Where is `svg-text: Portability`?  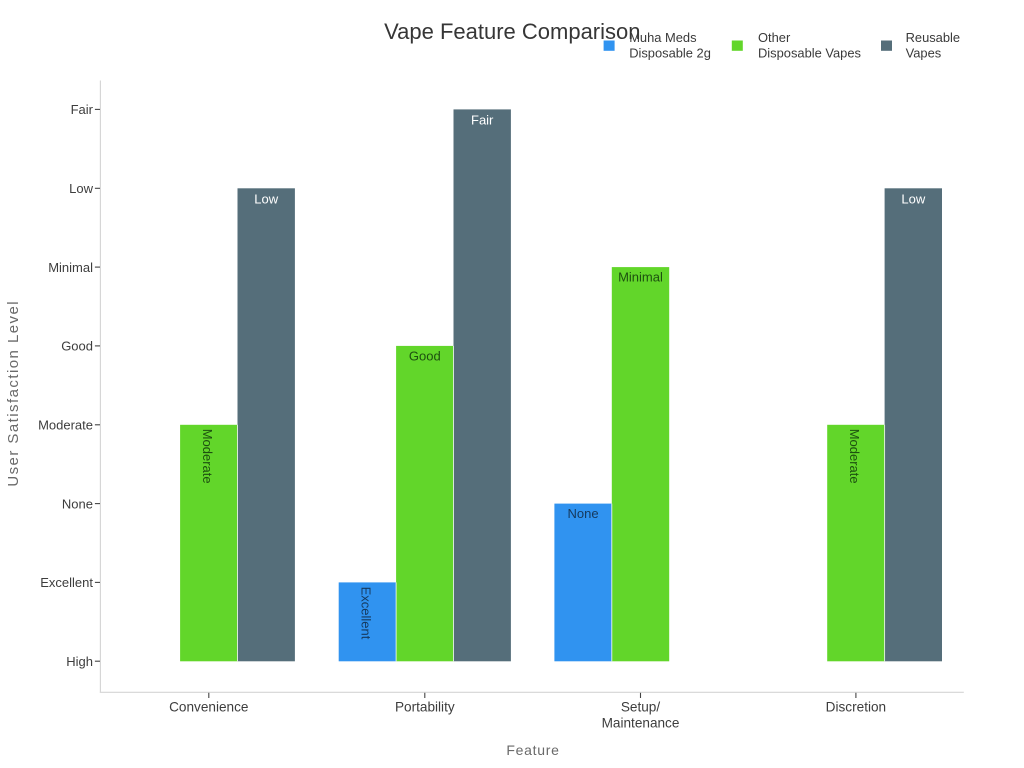
svg-text: Portability is located at coordinates (425, 707).